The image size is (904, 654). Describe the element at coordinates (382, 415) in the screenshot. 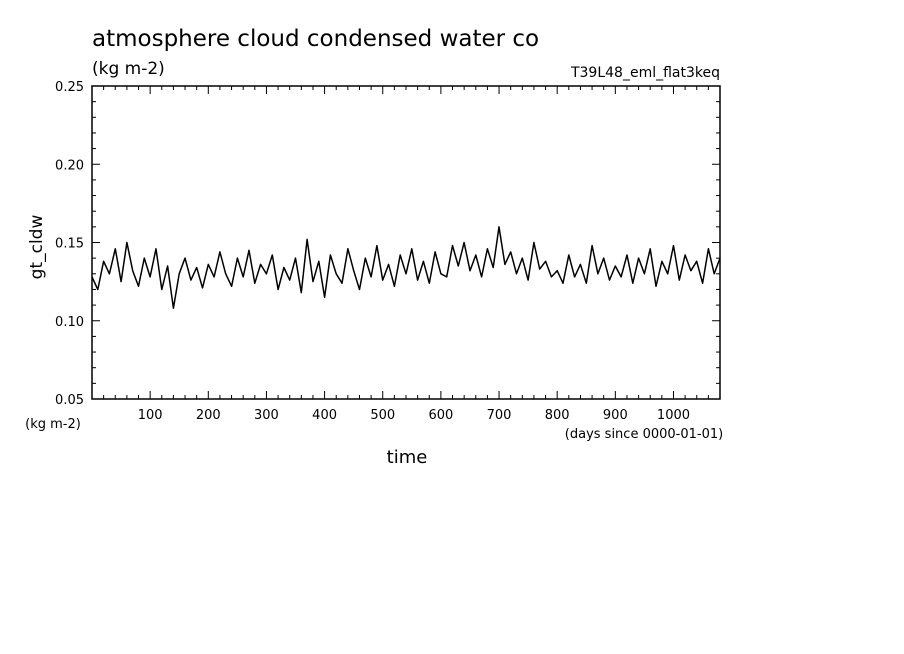

I see `x-tick-label: 500` at that location.